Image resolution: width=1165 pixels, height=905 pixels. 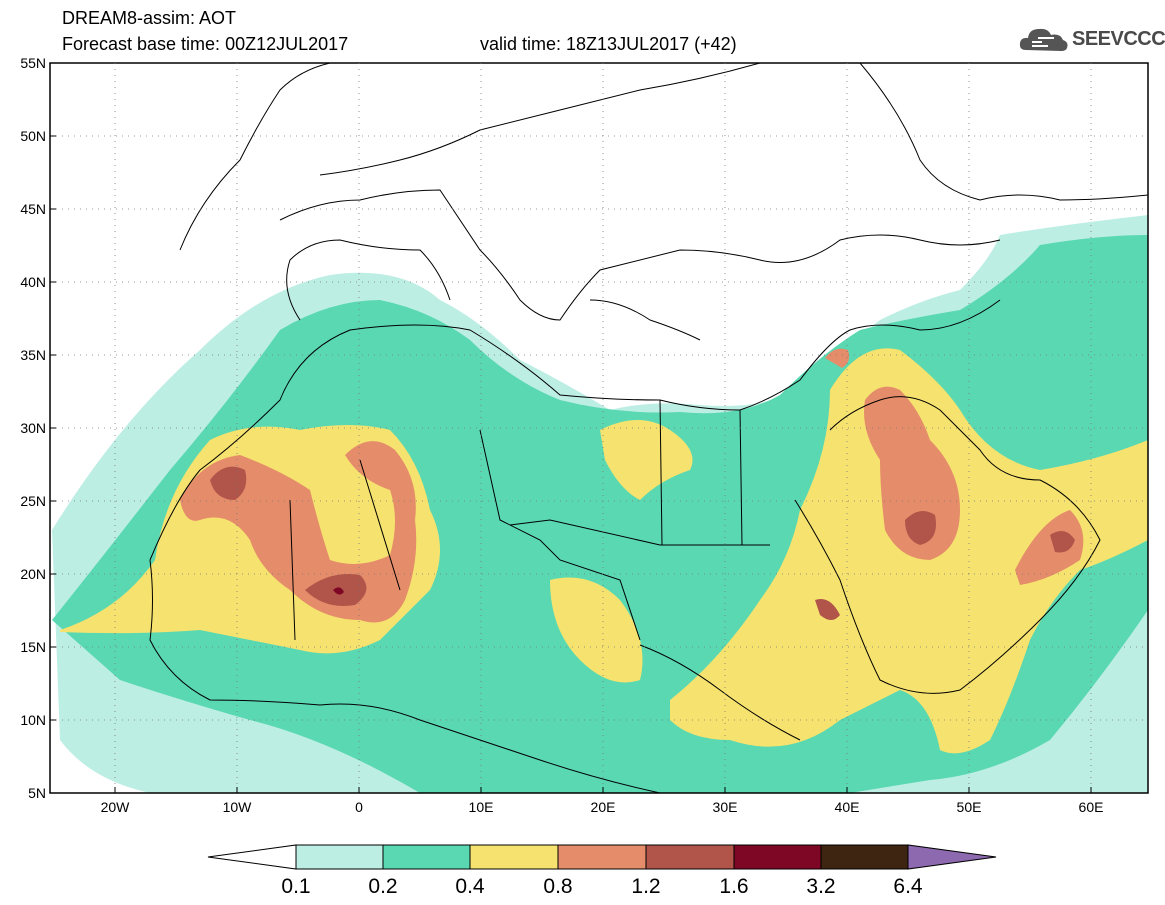 What do you see at coordinates (33, 355) in the screenshot?
I see `lat-label: 35N` at bounding box center [33, 355].